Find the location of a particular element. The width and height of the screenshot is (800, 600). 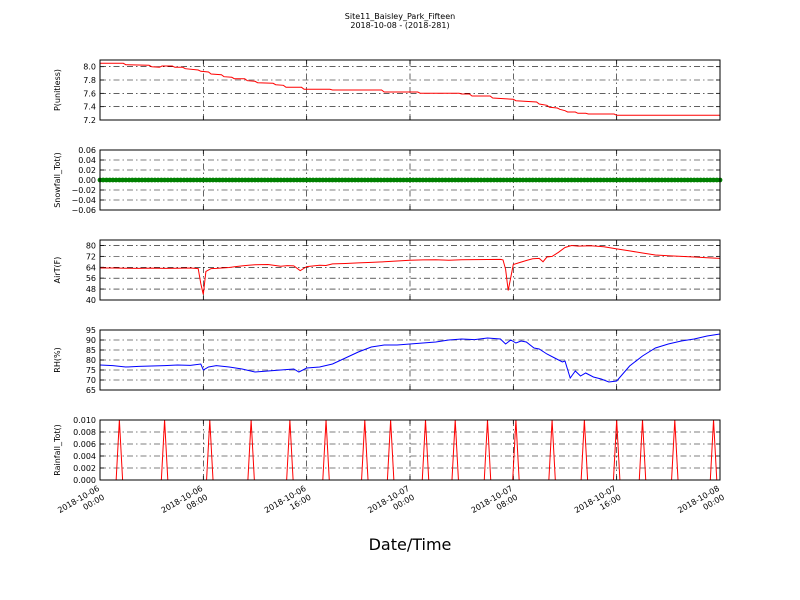

y-tick-label: 75 is located at coordinates (91, 370).